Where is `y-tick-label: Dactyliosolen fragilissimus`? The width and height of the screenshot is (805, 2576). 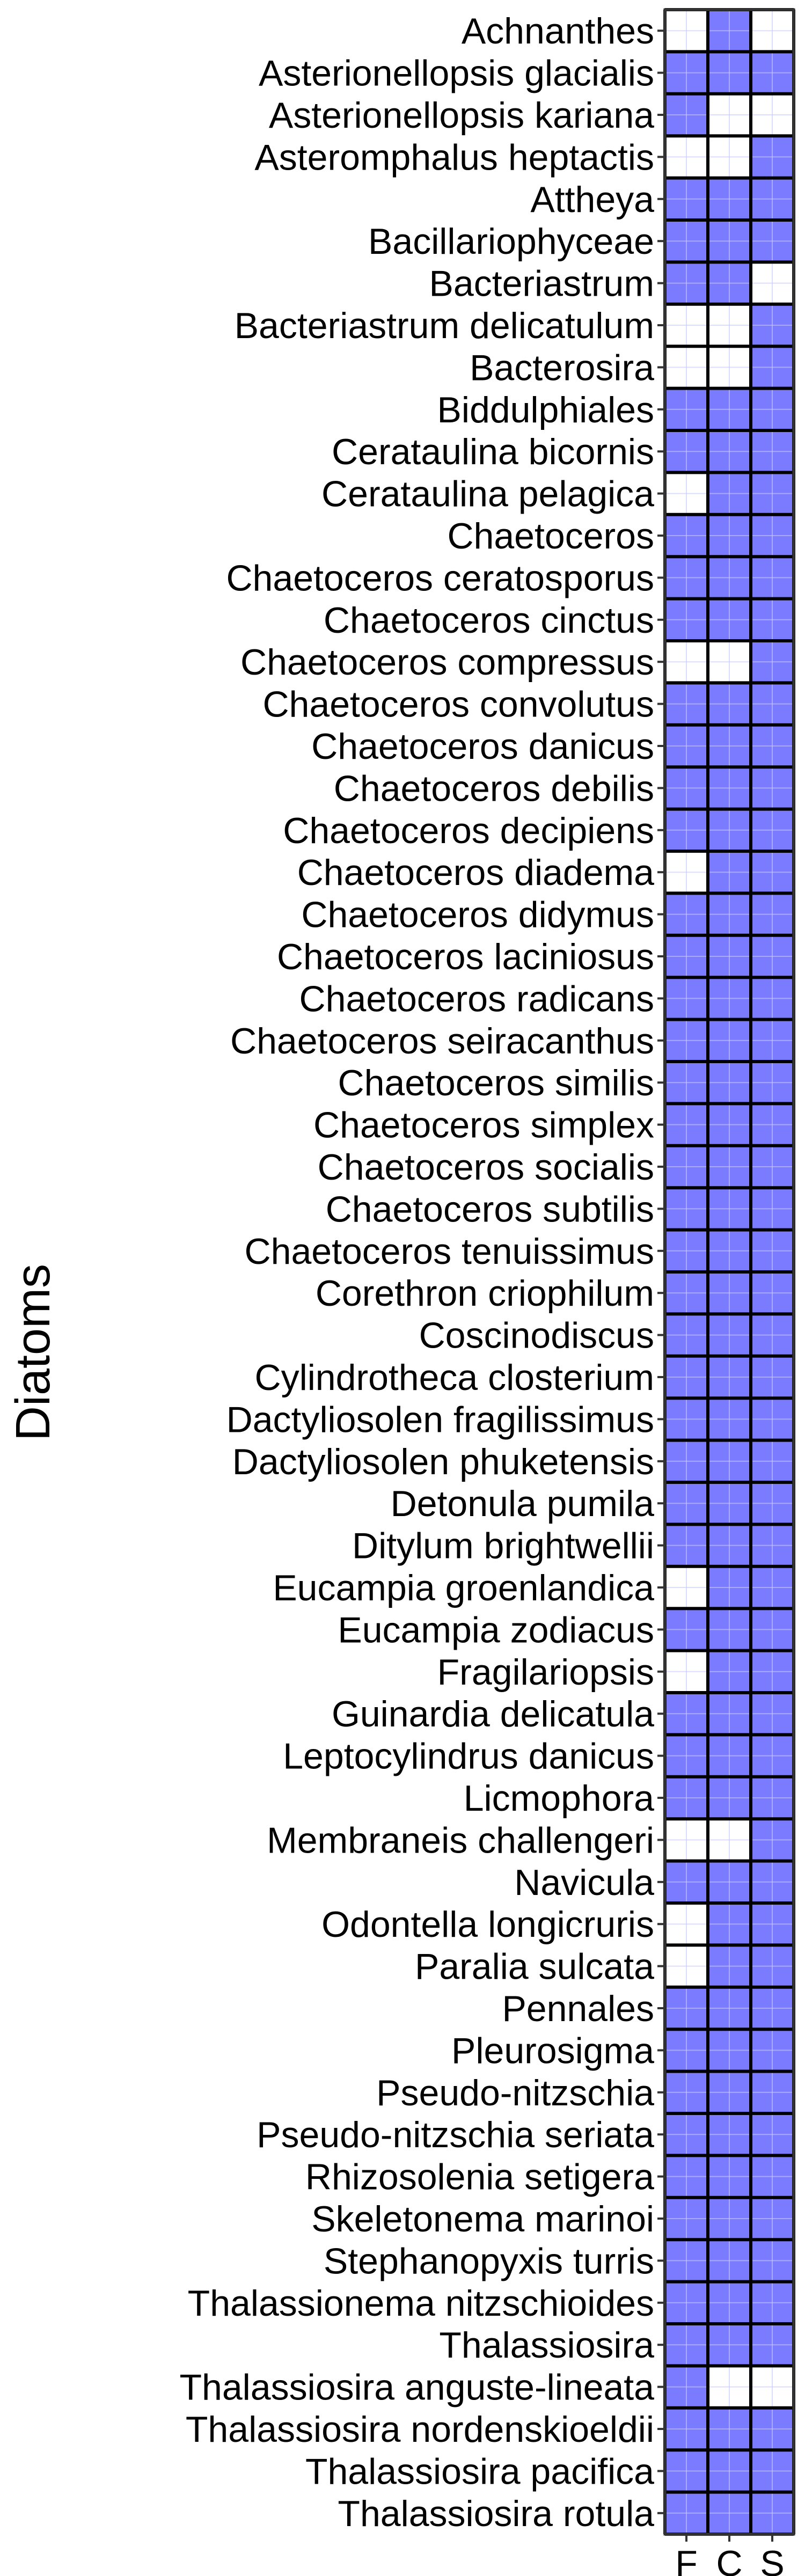
y-tick-label: Dactyliosolen fragilissimus is located at coordinates (440, 1419).